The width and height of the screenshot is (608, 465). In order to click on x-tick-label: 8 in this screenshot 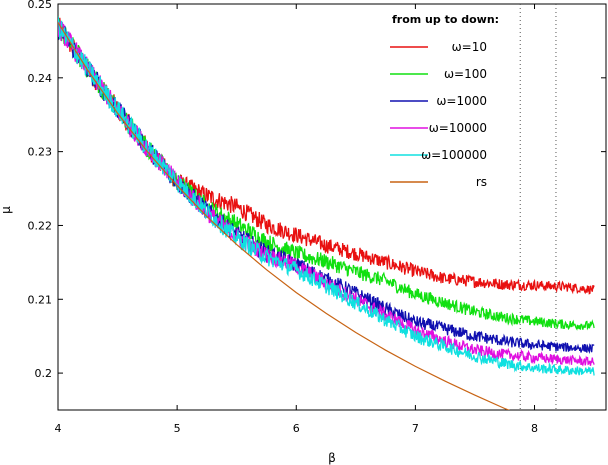, I will do `click(534, 428)`.